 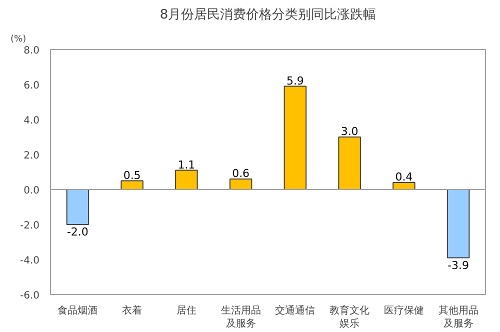 What do you see at coordinates (349, 131) in the screenshot?
I see `data-label: 3.0` at bounding box center [349, 131].